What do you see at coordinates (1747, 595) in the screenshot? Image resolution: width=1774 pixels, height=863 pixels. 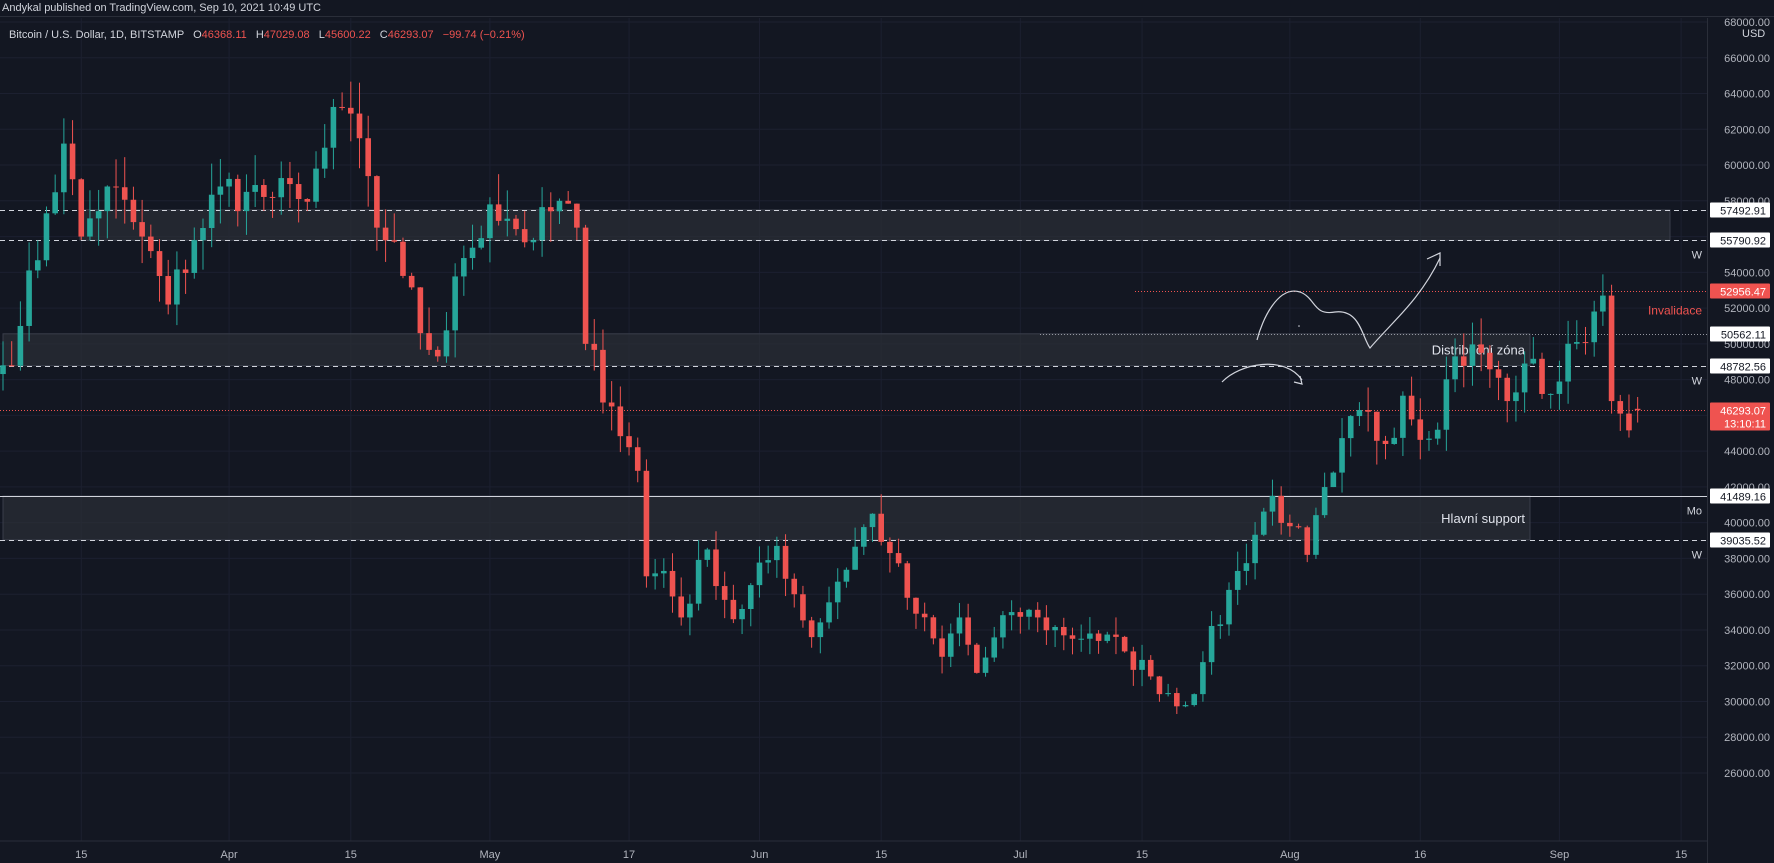 I see `y-tick-label: 36000.00` at bounding box center [1747, 595].